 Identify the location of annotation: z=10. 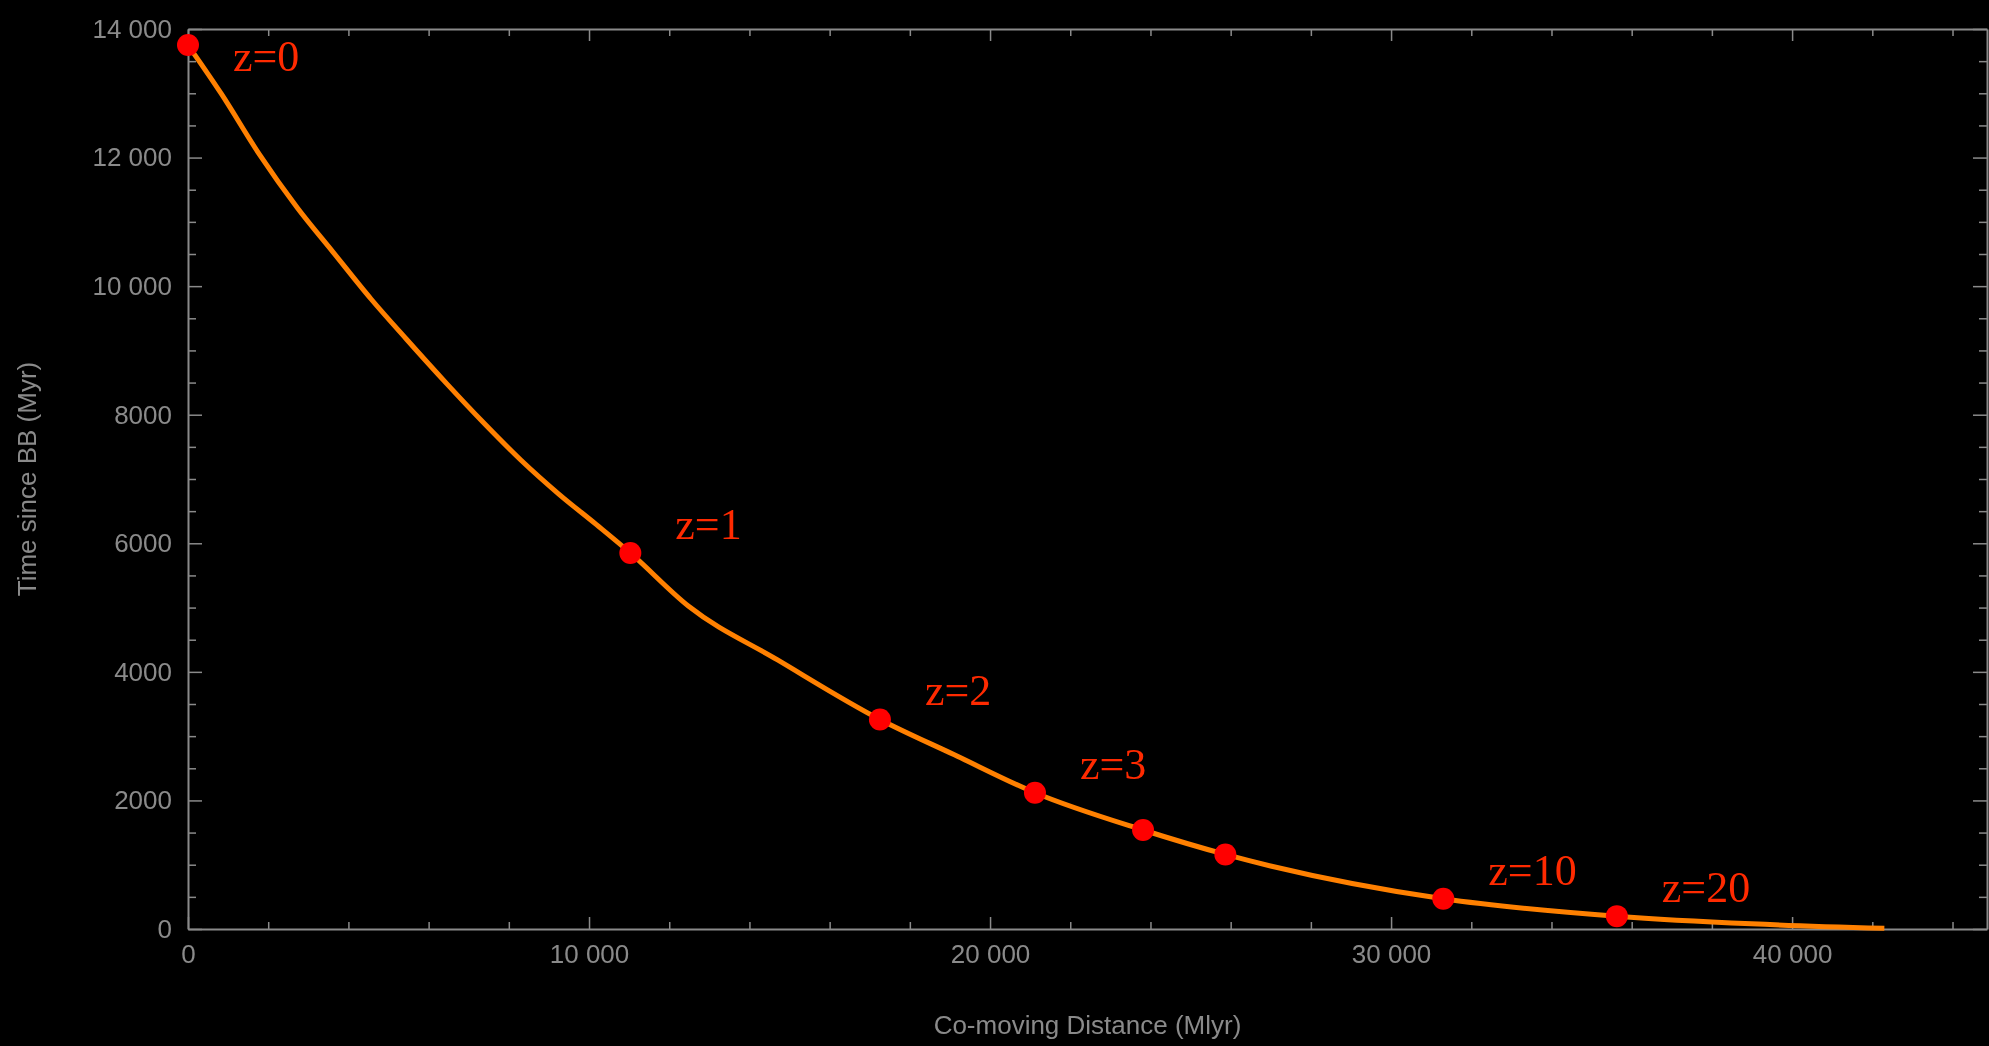
(1532, 870).